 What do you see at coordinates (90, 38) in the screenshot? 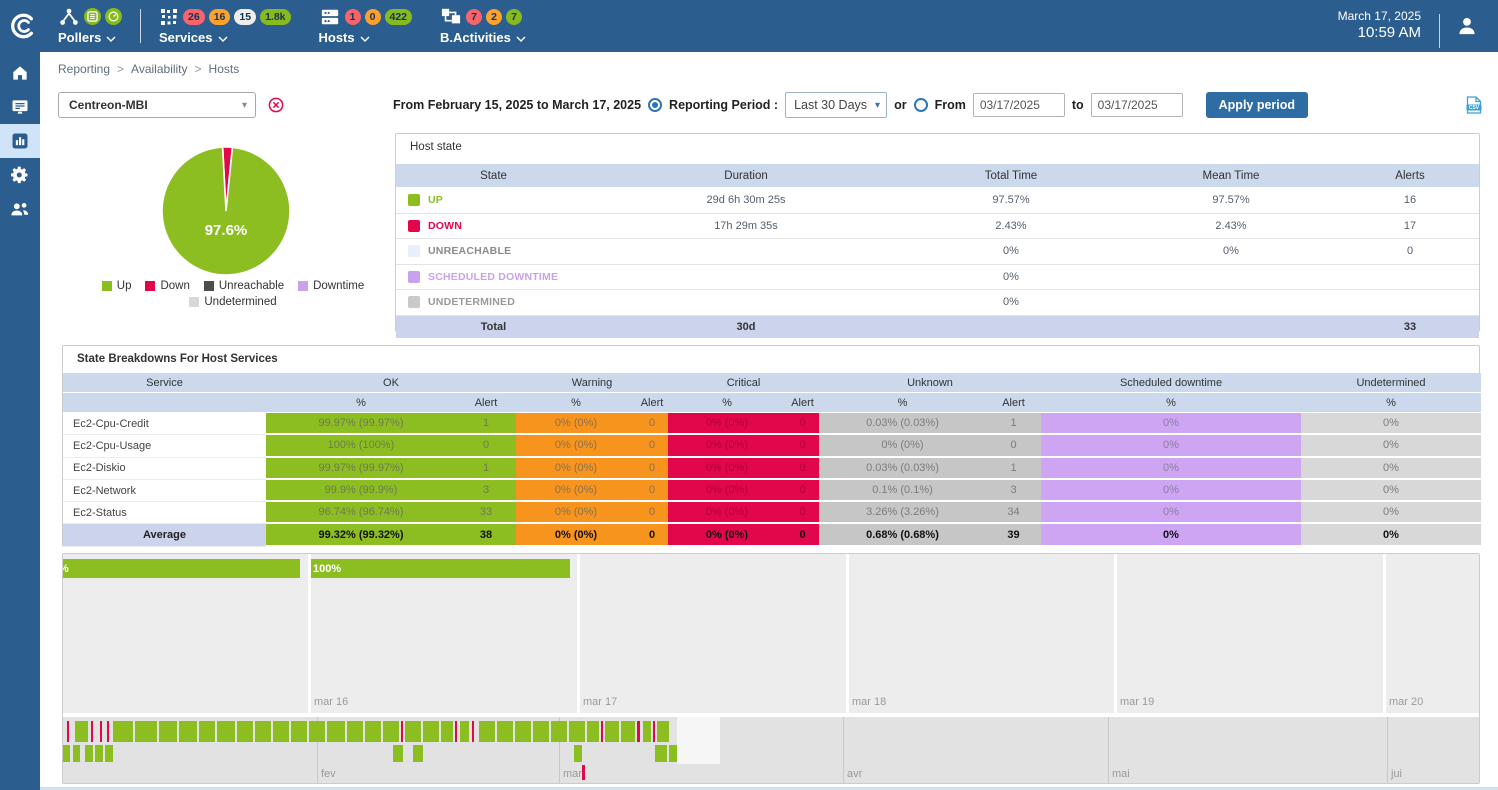
I see `menu-pollers-labelrow: Pollers` at bounding box center [90, 38].